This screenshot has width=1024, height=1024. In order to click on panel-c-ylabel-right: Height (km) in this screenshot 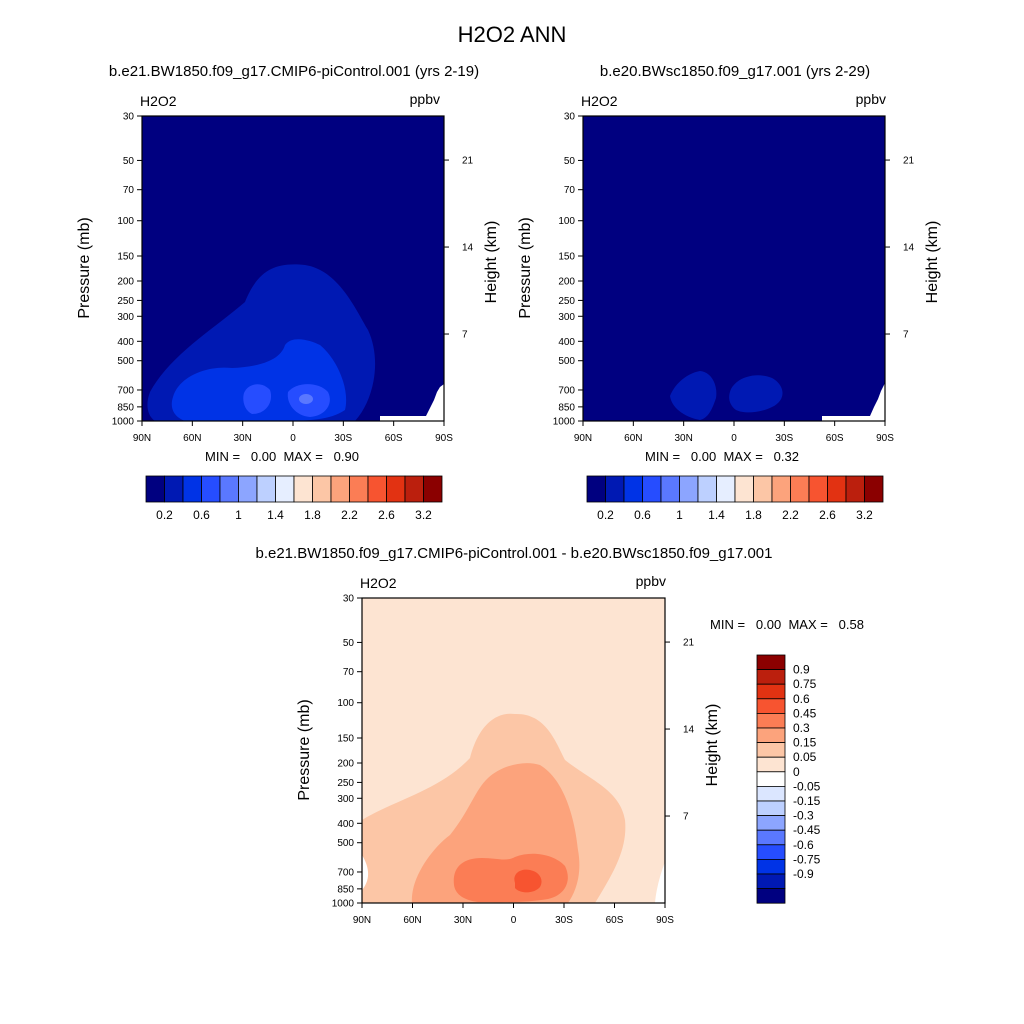, I will do `click(712, 745)`.